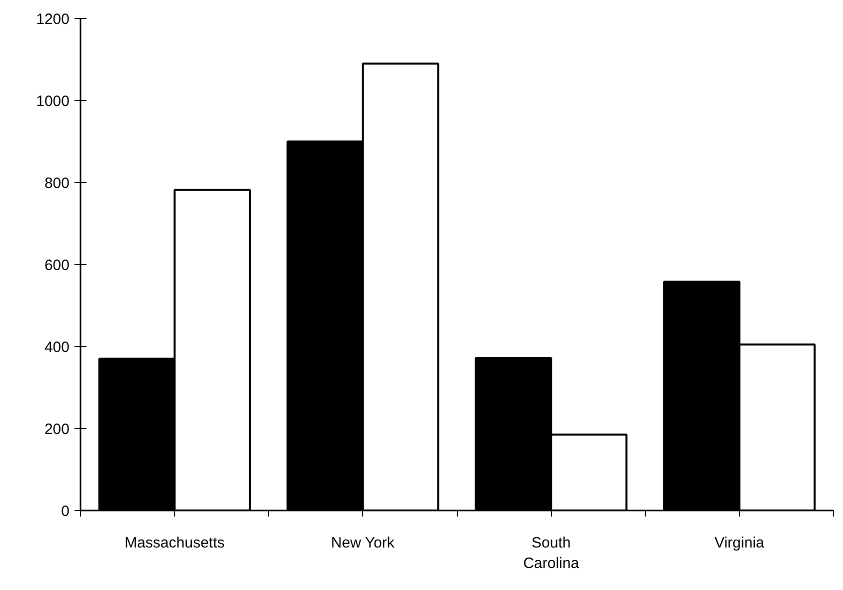 This screenshot has width=843, height=590. I want to click on x-tick-label: Massachusetts, so click(174, 543).